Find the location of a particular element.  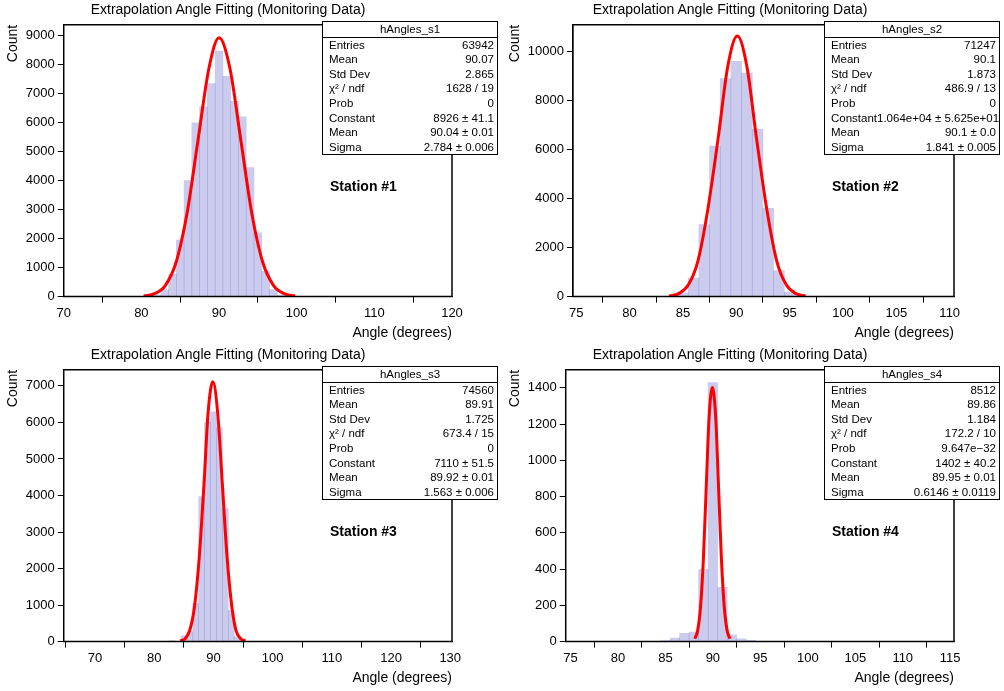

annotation: hAngles_s4 is located at coordinates (912, 375).